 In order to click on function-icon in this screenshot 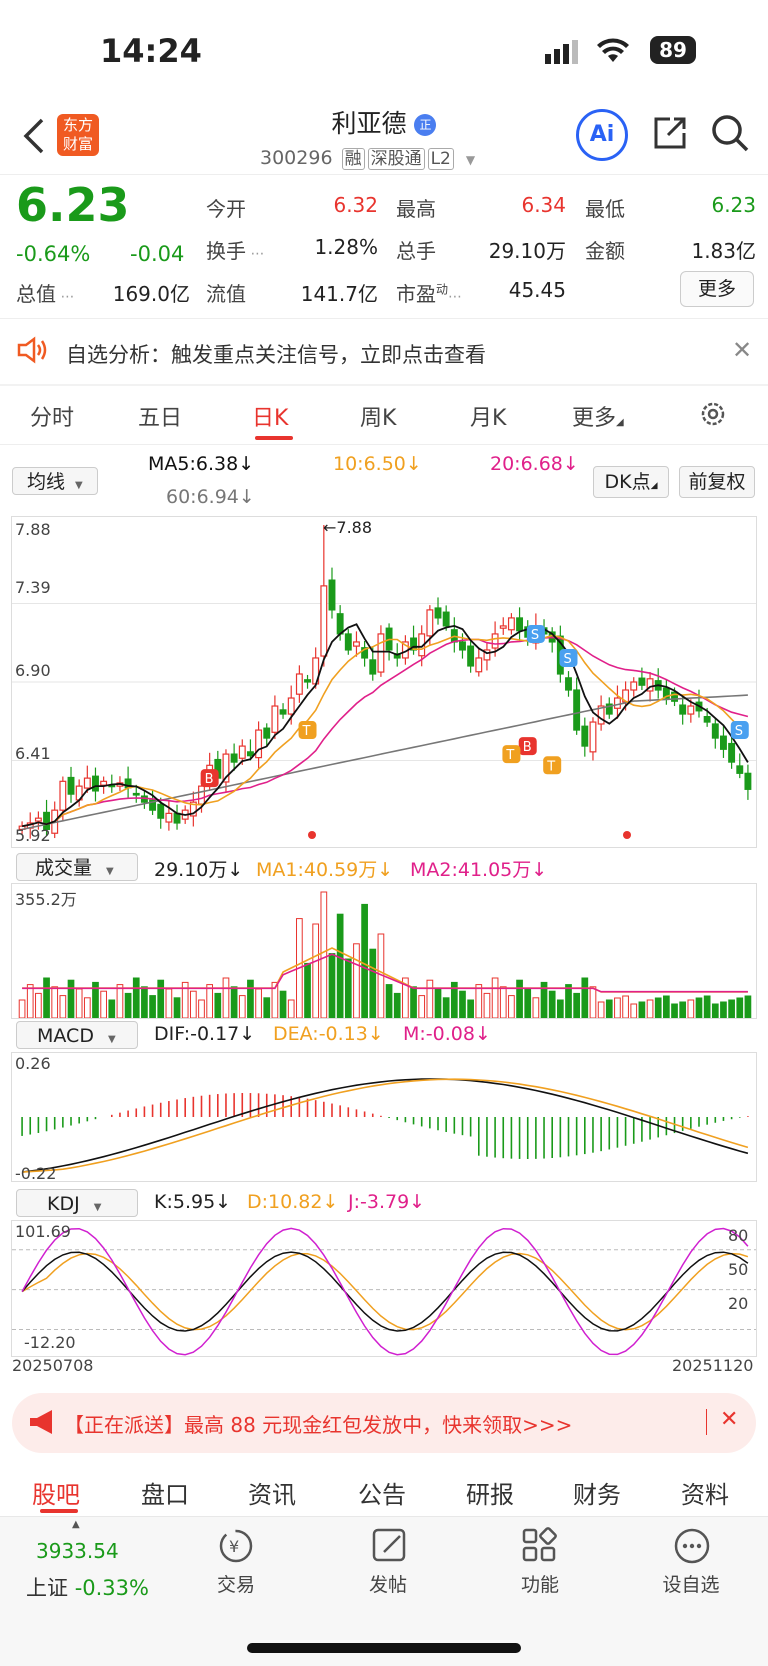, I will do `click(540, 1548)`.